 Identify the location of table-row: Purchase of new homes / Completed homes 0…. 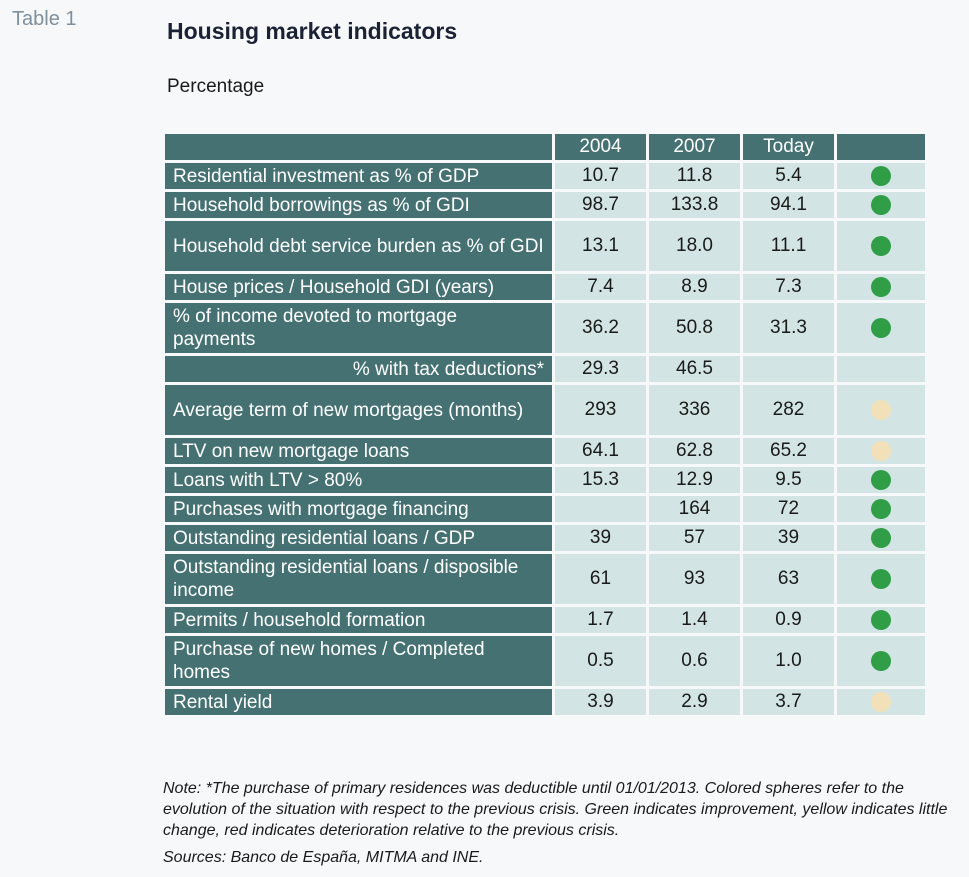
(545, 661).